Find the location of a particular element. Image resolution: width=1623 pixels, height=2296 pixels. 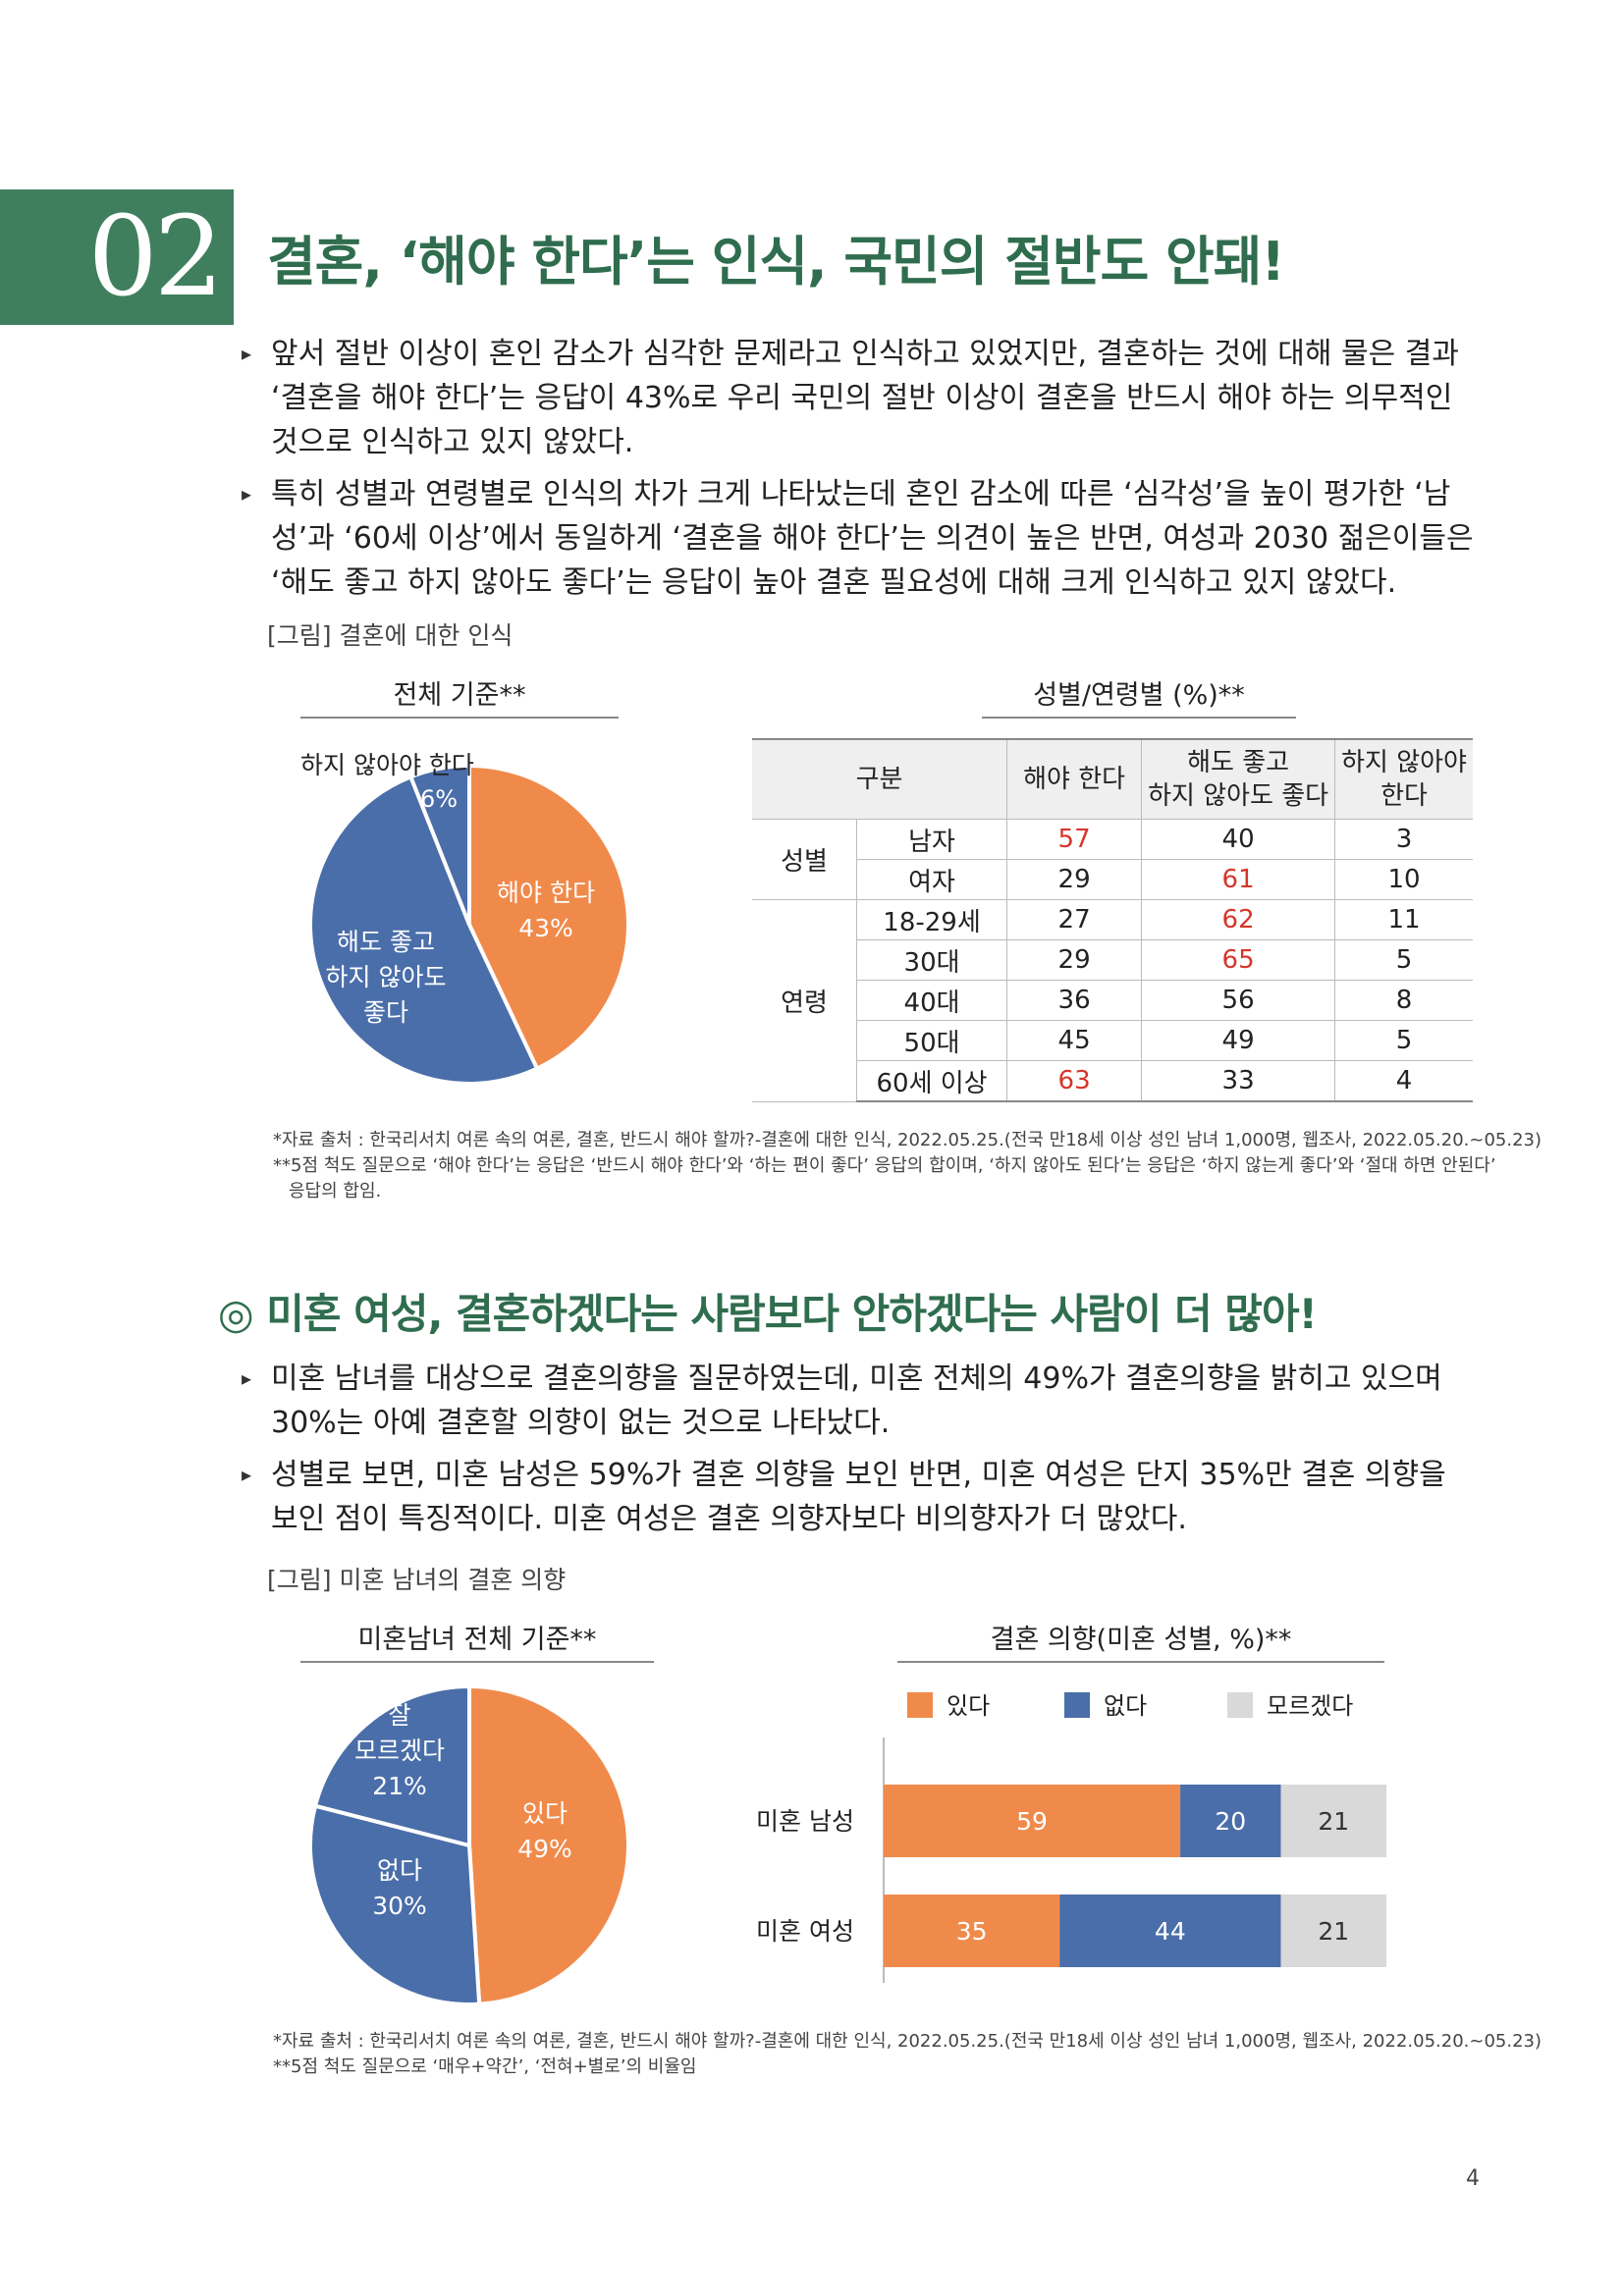

table-header-row: 구분 해야 한다 해도 좋고 하지 않아도 좋다 하지 않아야 한다 is located at coordinates (1112, 779).